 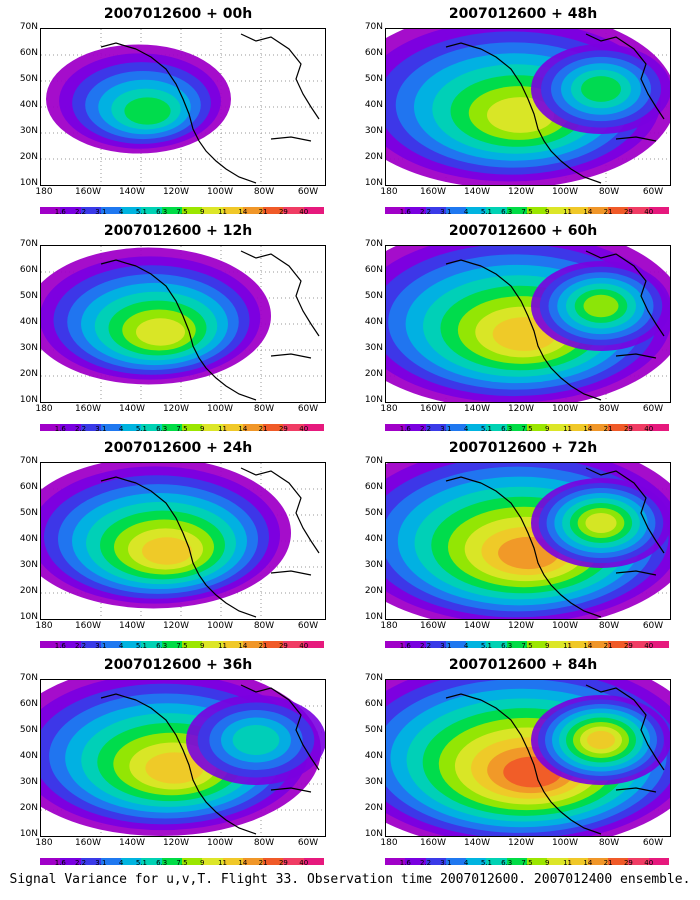 What do you see at coordinates (178, 665) in the screenshot?
I see `panel-title: 2007012600 + 36h` at bounding box center [178, 665].